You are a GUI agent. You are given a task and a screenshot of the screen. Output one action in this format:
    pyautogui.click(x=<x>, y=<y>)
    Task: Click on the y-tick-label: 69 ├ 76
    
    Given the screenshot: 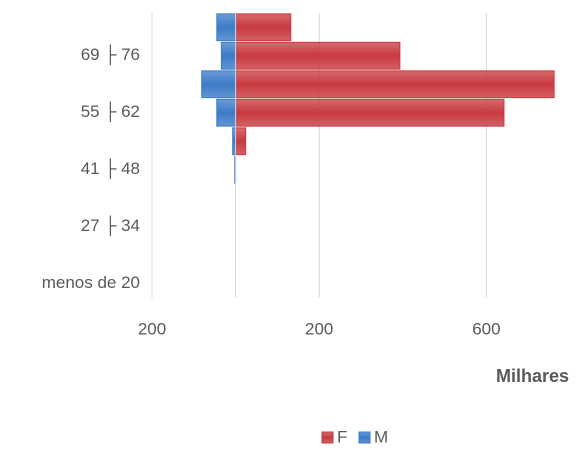 What is the action you would take?
    pyautogui.click(x=110, y=55)
    